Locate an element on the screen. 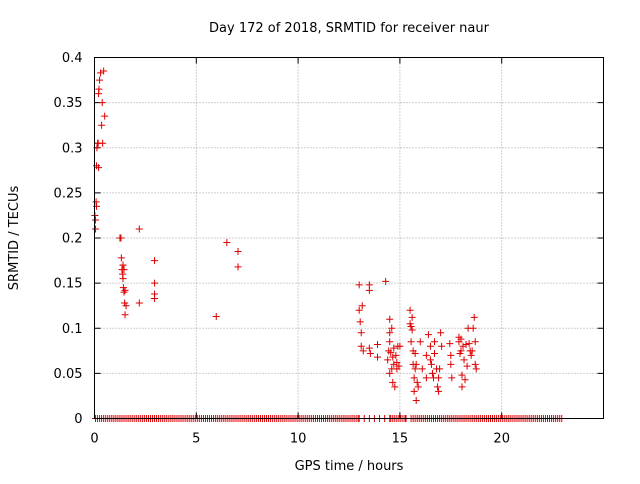 This screenshot has height=484, width=640. y-tick-label: 0.05 is located at coordinates (68, 374).